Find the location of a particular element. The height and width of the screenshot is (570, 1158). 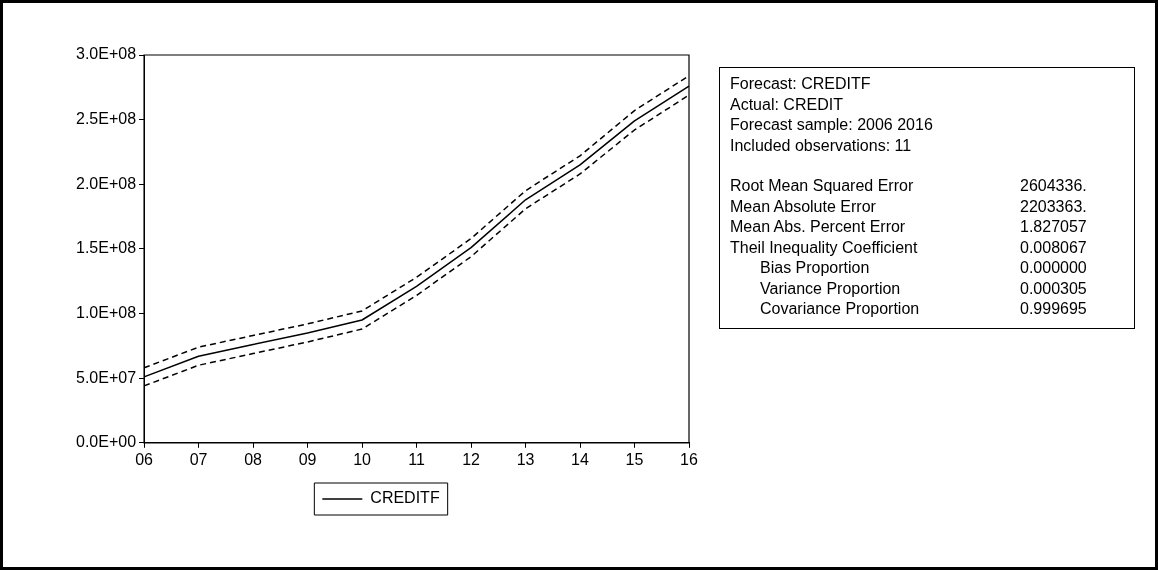

x-tick-label: 06 is located at coordinates (144, 459).